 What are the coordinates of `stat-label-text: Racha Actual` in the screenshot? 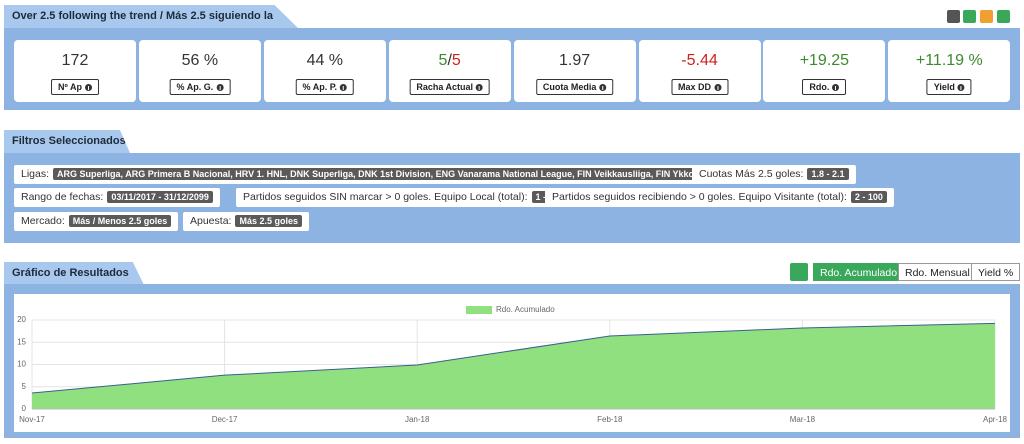 It's located at (445, 87).